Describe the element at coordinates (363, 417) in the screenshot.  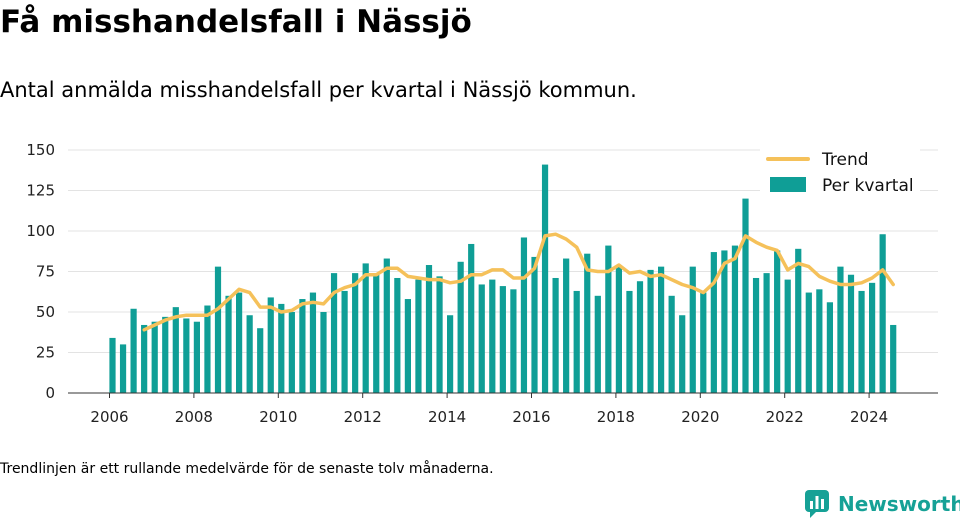
I see `x-tick-label: 2012` at that location.